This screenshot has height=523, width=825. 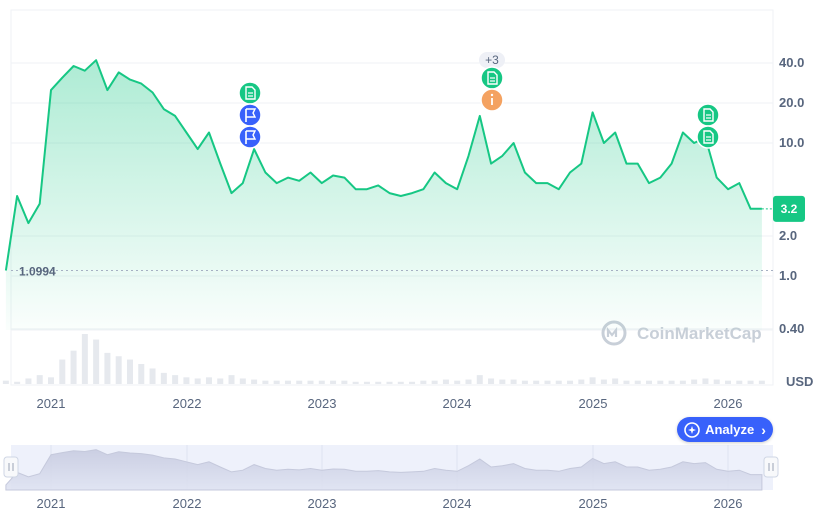 I want to click on event-count-label: +3, so click(x=492, y=60).